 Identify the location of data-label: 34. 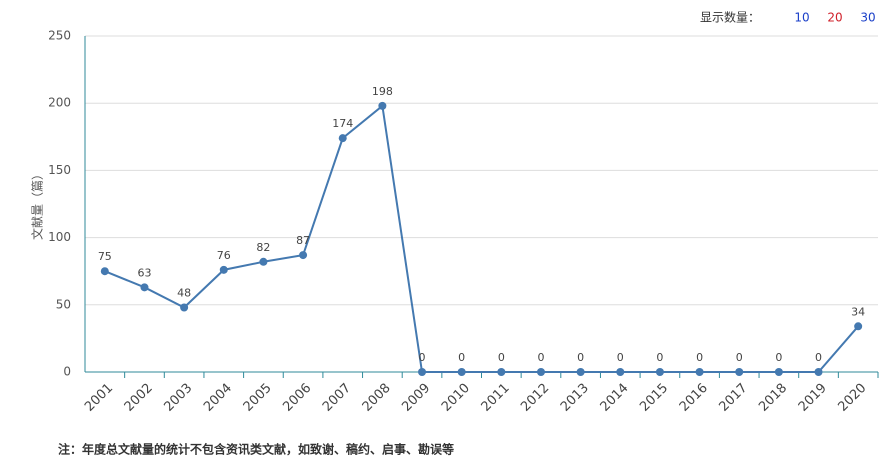
(858, 311).